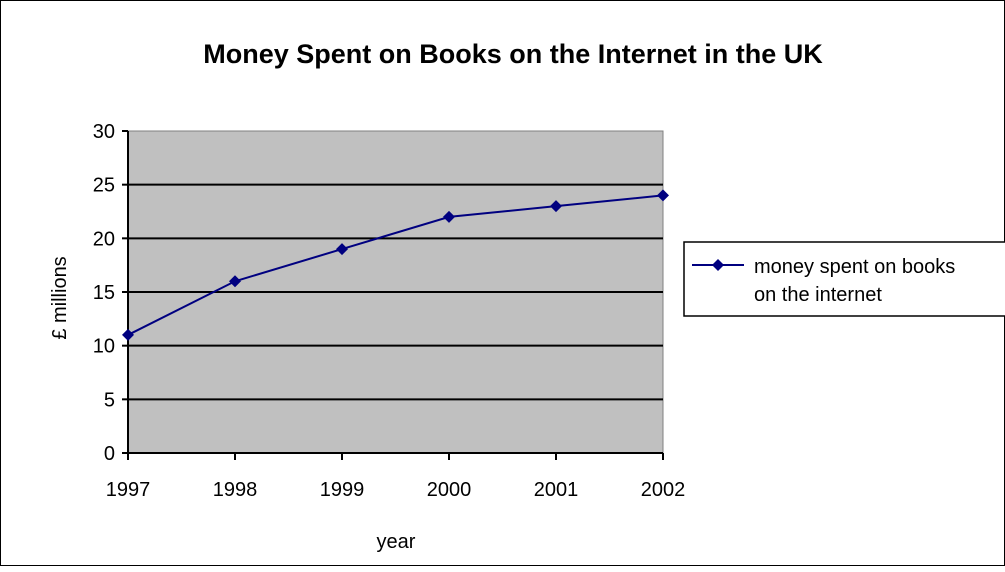  I want to click on y-tick-label: 30, so click(104, 132).